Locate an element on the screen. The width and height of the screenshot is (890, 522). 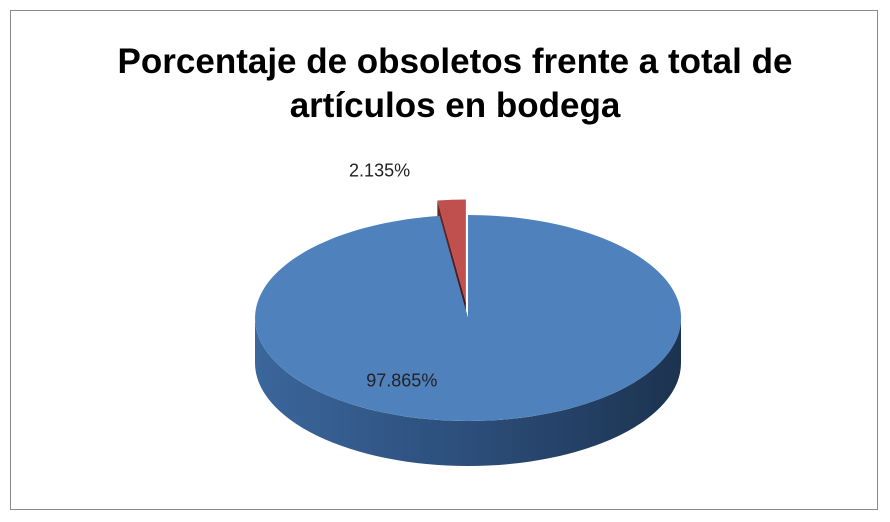
data-label: 2.135% is located at coordinates (379, 171).